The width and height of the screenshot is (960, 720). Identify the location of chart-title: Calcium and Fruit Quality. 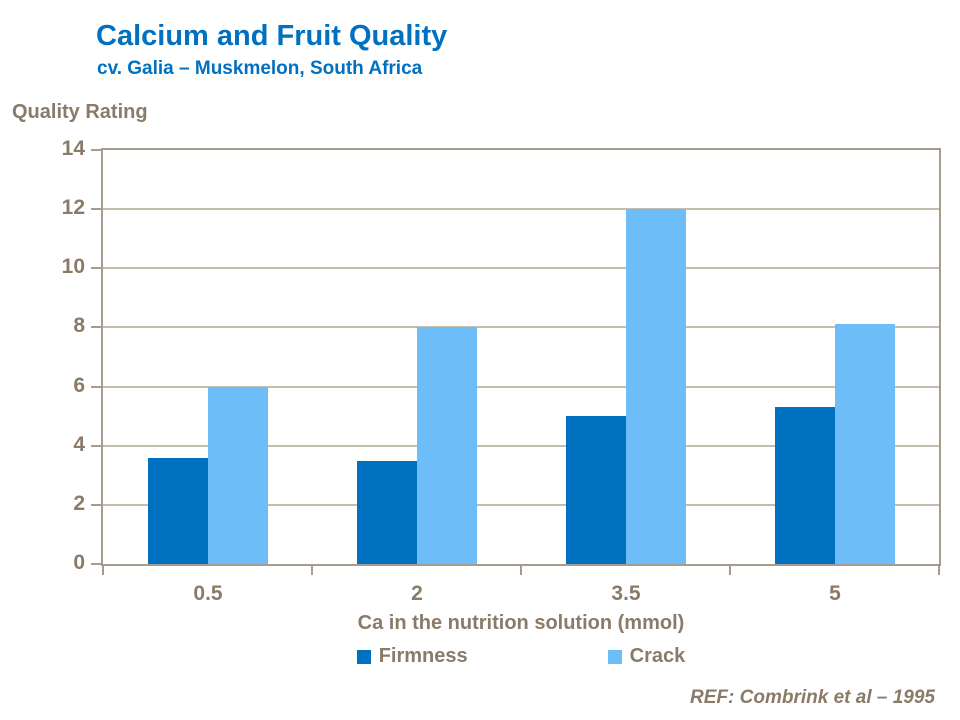
(272, 36).